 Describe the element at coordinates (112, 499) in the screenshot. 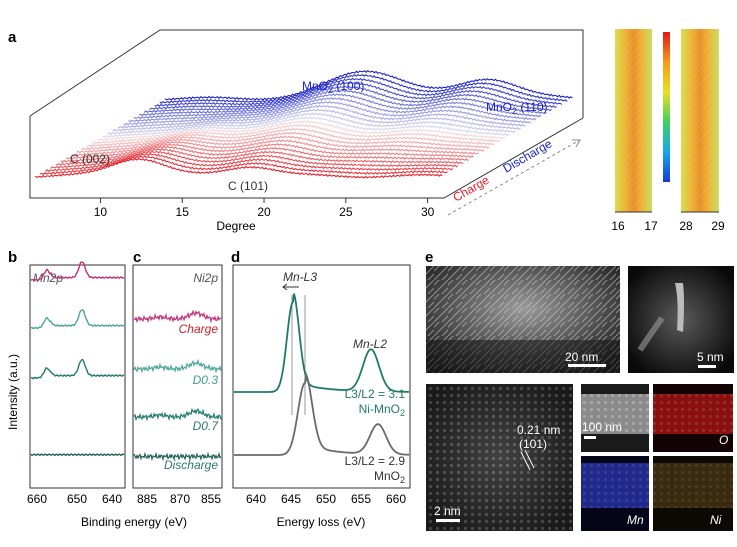

I see `panel-b-xtick-3: 640` at that location.